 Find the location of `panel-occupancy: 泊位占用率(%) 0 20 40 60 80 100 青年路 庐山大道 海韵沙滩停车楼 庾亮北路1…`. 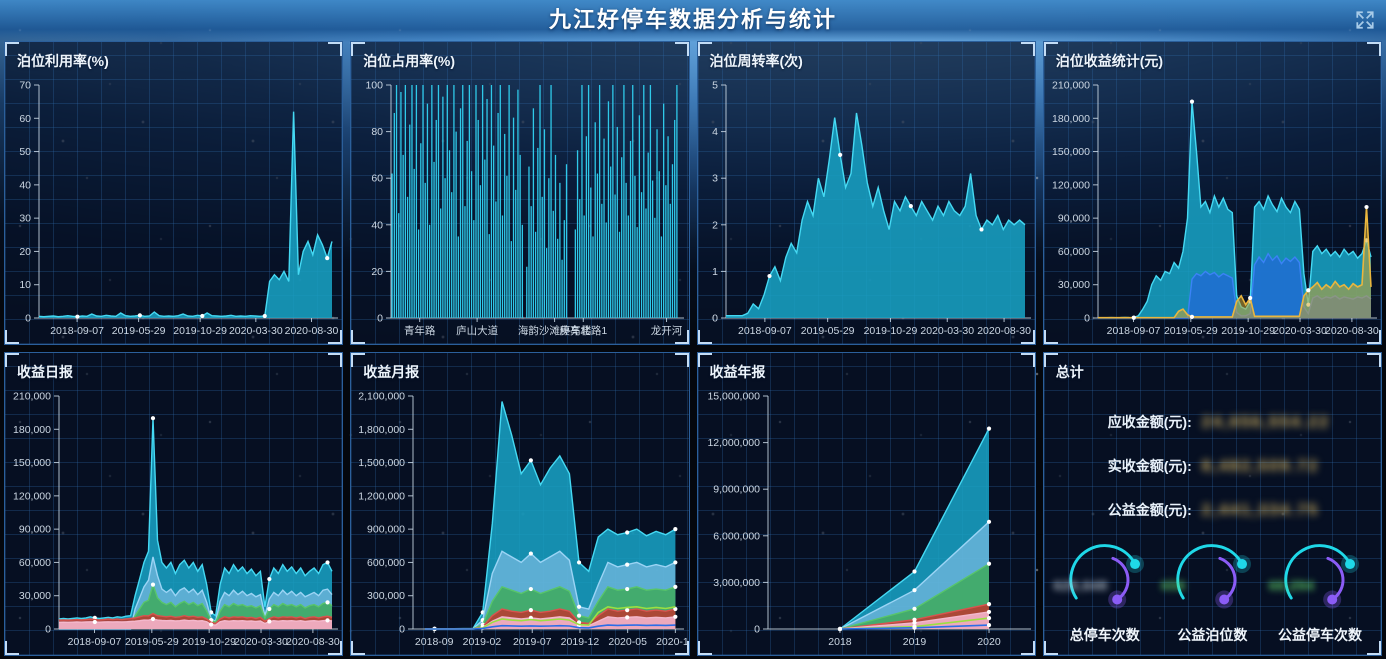

panel-occupancy: 泊位占用率(%) 0 20 40 60 80 100 青年路 庐山大道 海韵沙滩停车楼 庾亮北路1… is located at coordinates (520, 193).